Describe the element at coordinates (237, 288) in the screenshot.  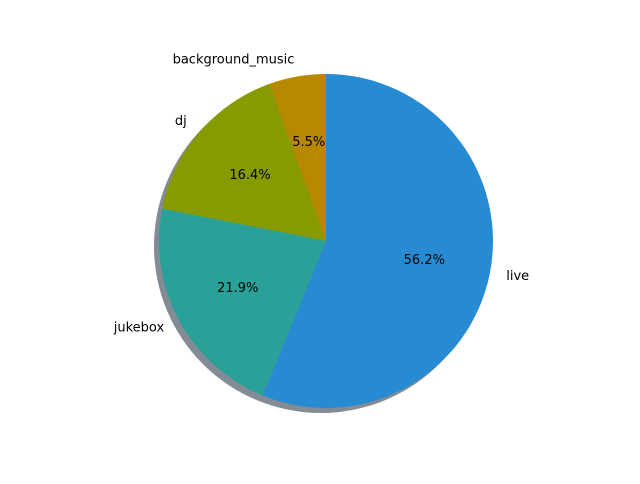
I see `slice-percent-jukebox: 21.9%` at that location.